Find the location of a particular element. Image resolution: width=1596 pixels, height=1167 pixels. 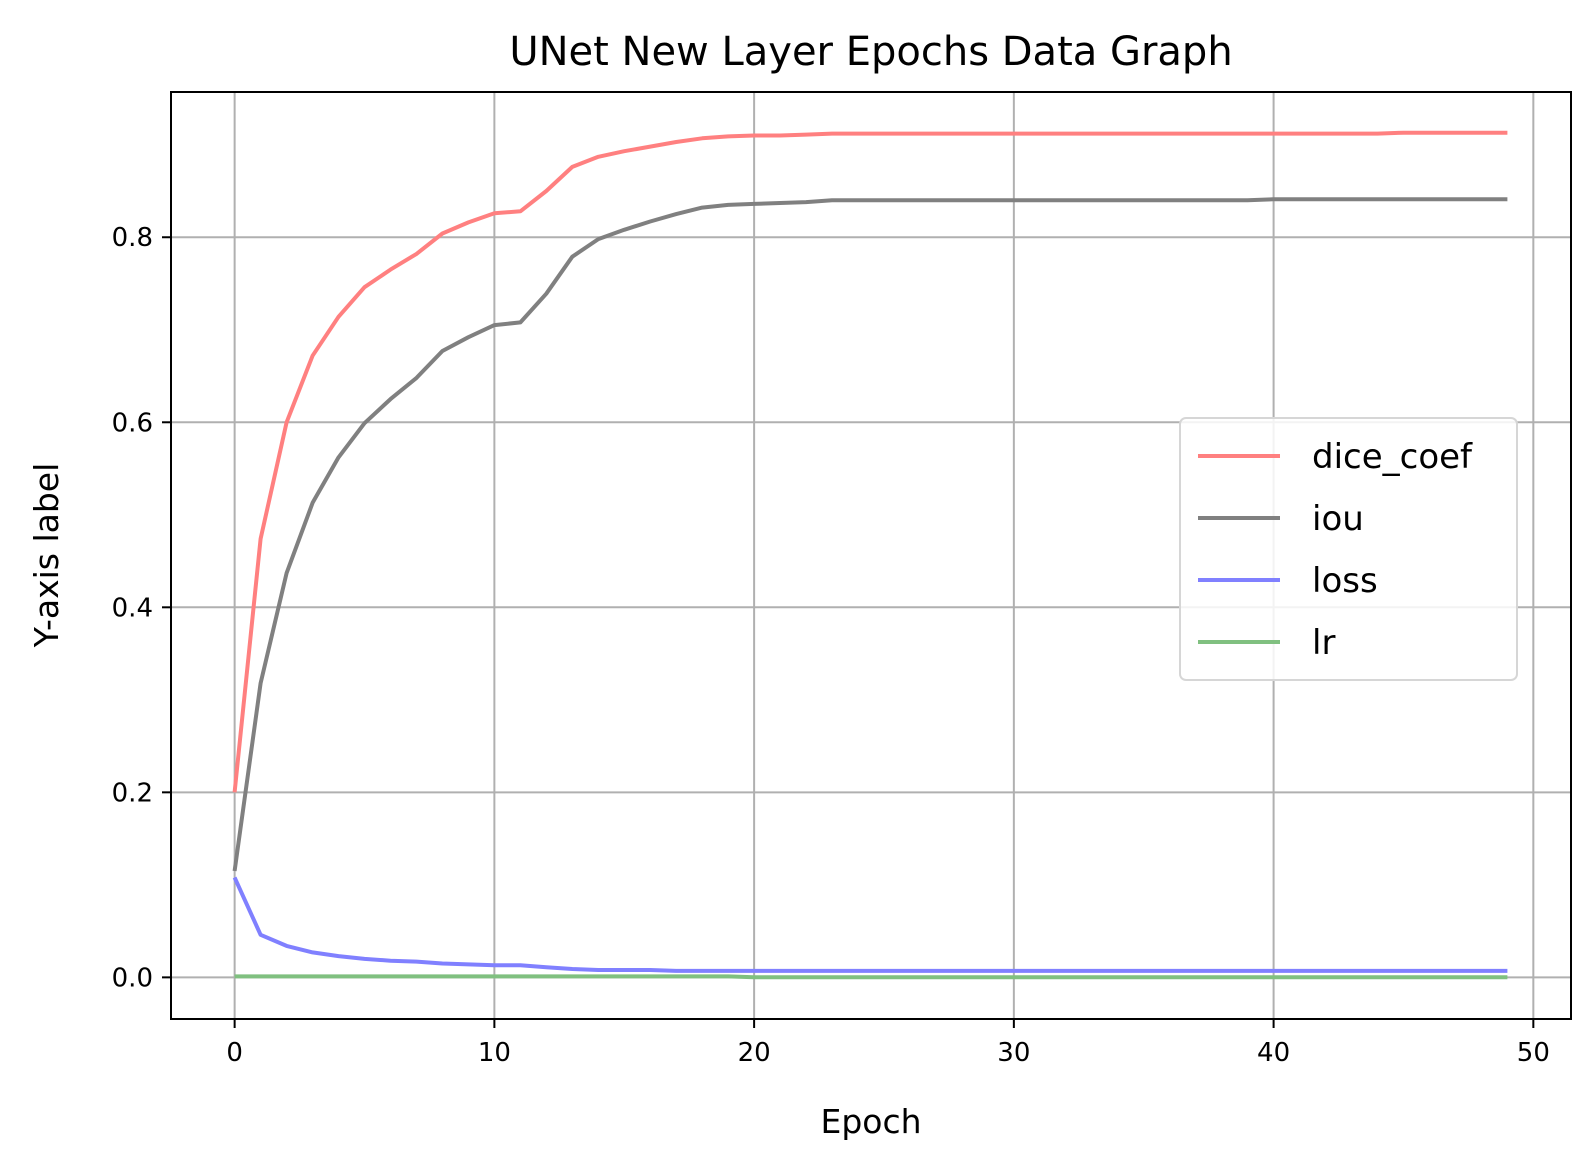

y-tick-label: 0.6 is located at coordinates (132, 423).